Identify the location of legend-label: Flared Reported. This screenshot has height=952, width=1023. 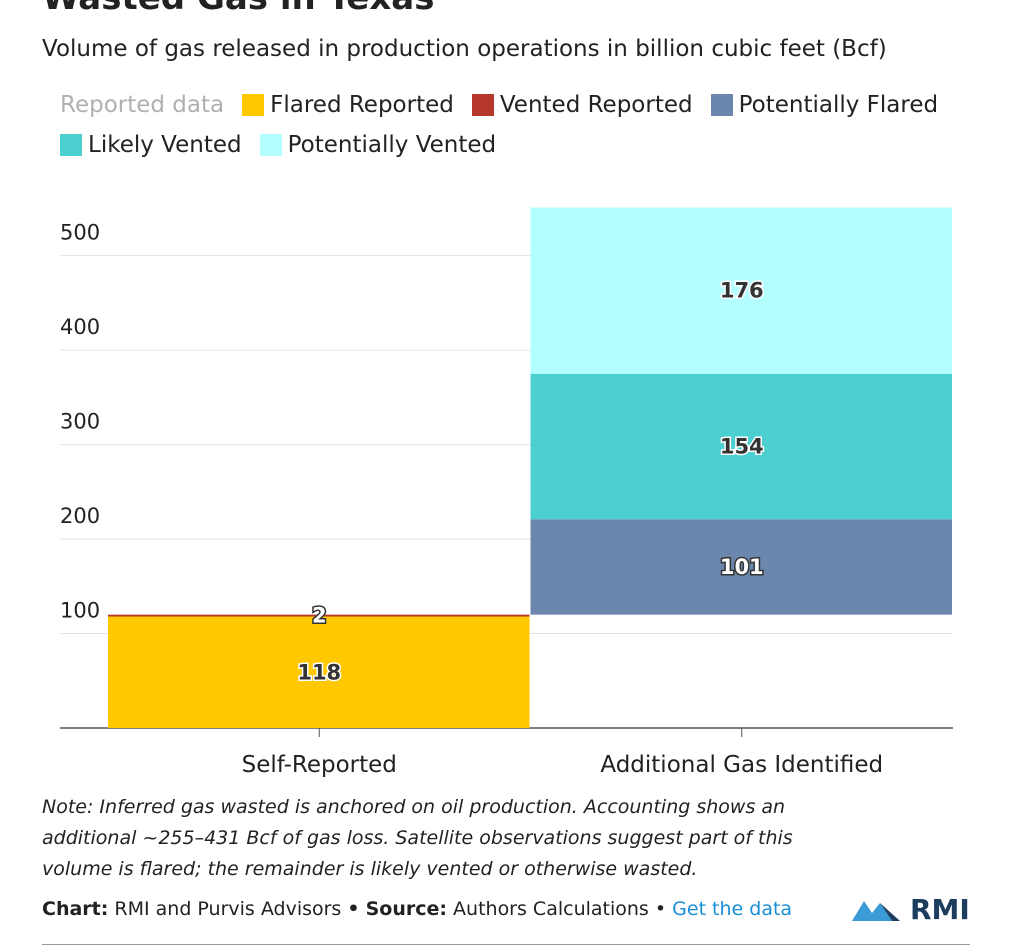
(362, 105).